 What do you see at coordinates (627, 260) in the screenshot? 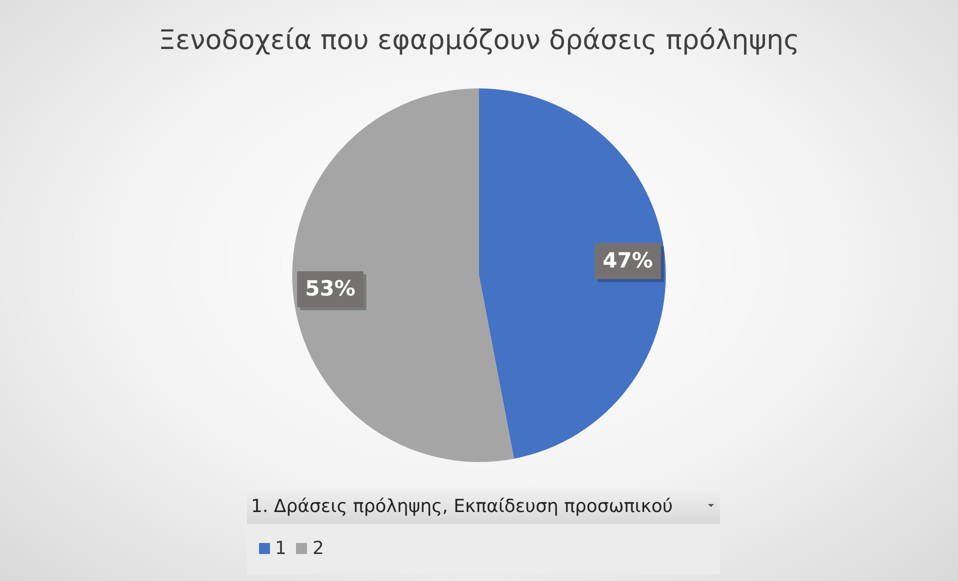
I see `data-label: 47%` at bounding box center [627, 260].